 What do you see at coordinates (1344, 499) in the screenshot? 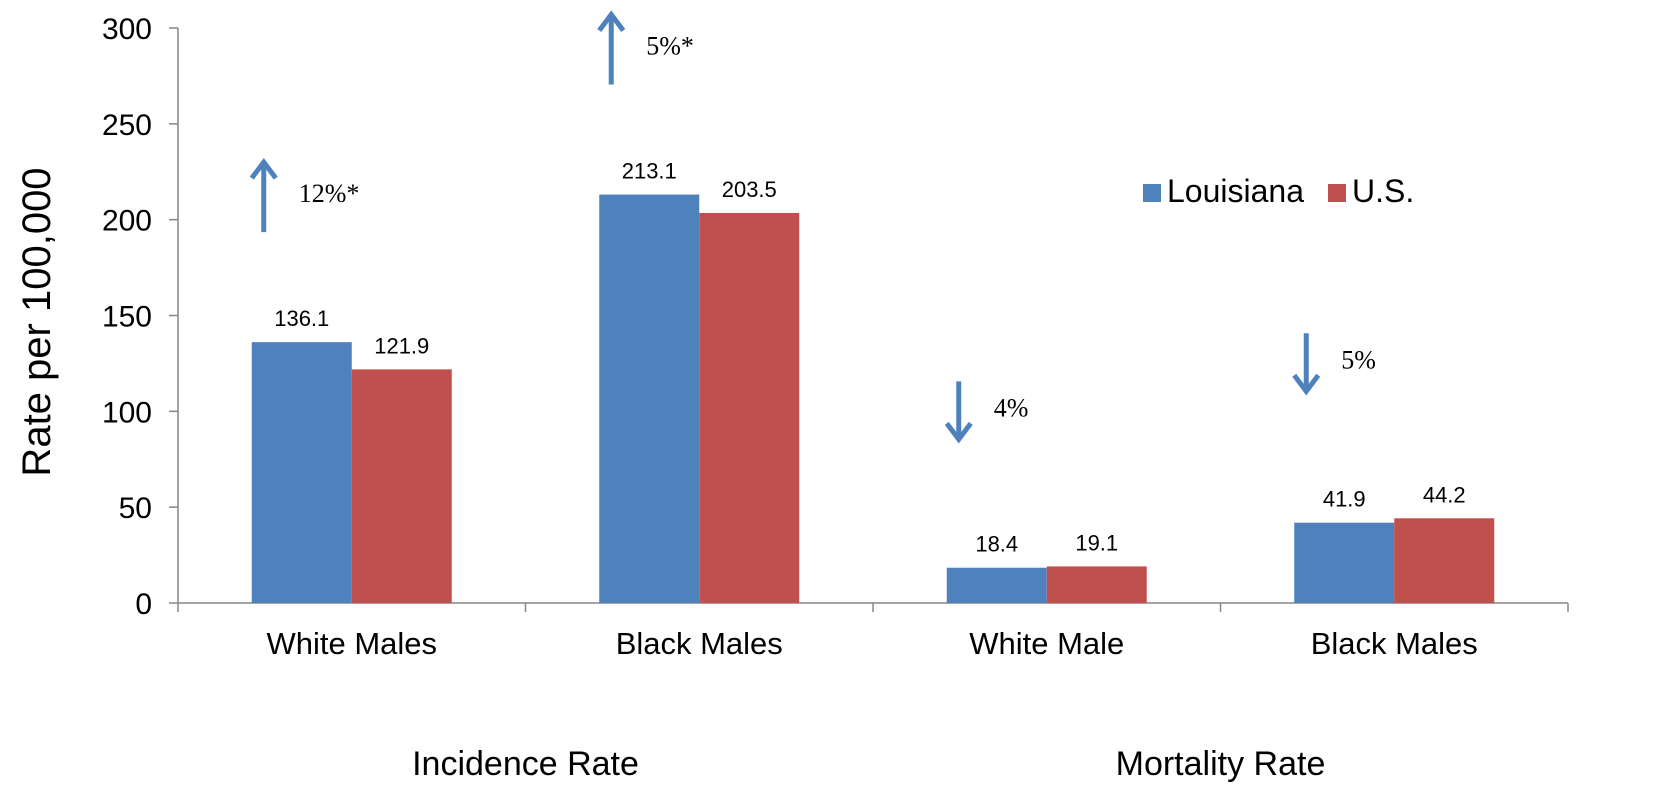
I see `data-label: 41.9` at bounding box center [1344, 499].